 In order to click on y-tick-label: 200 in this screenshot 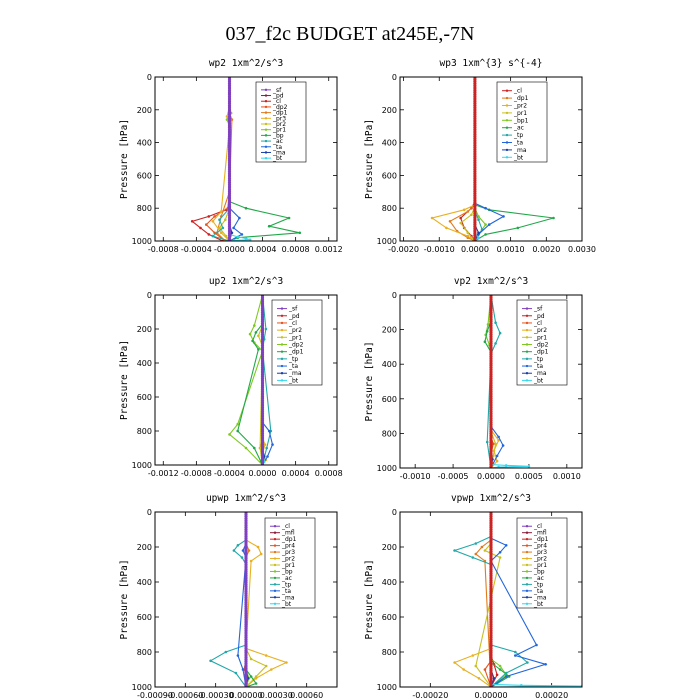, I will do `click(389, 547)`.